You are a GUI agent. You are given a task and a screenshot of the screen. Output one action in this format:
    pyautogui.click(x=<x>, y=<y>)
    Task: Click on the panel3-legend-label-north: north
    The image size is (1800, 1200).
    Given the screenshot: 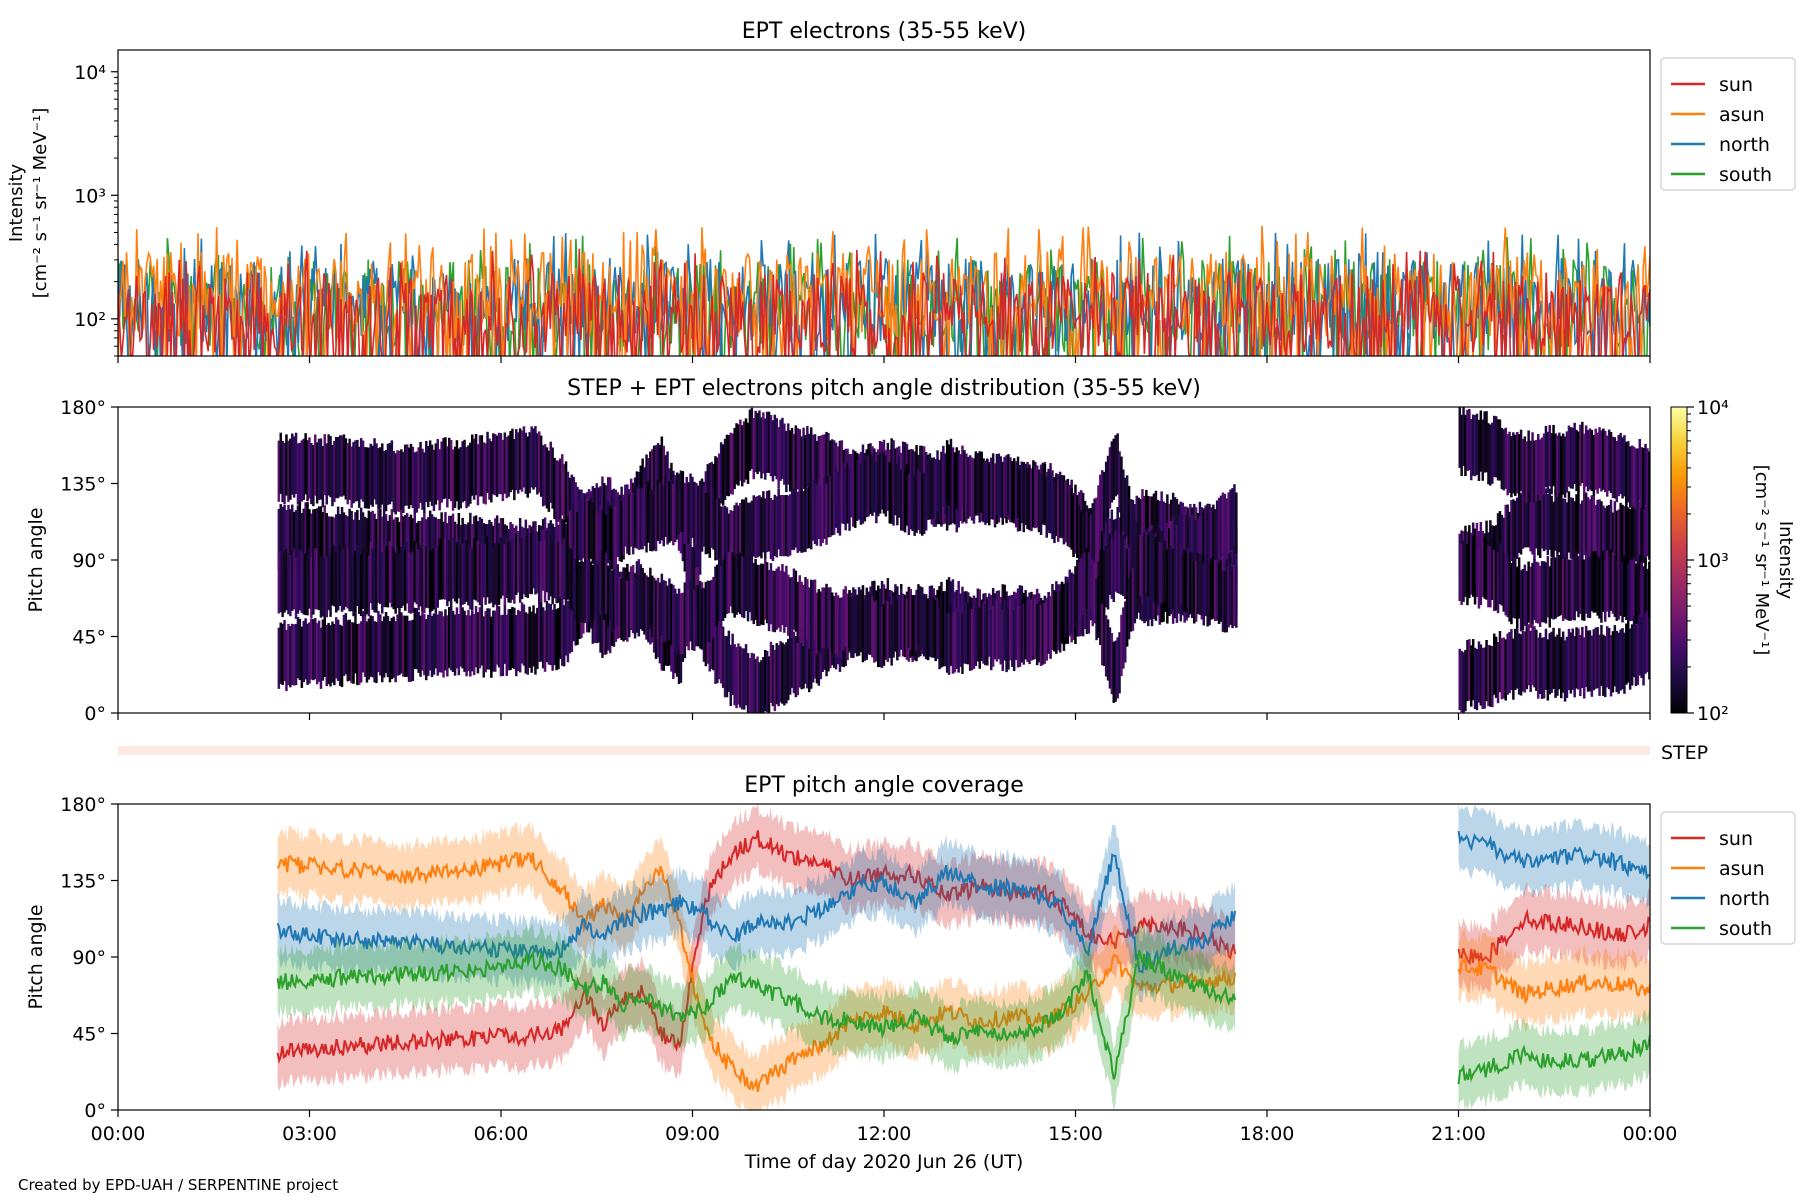 What is the action you would take?
    pyautogui.click(x=1744, y=899)
    